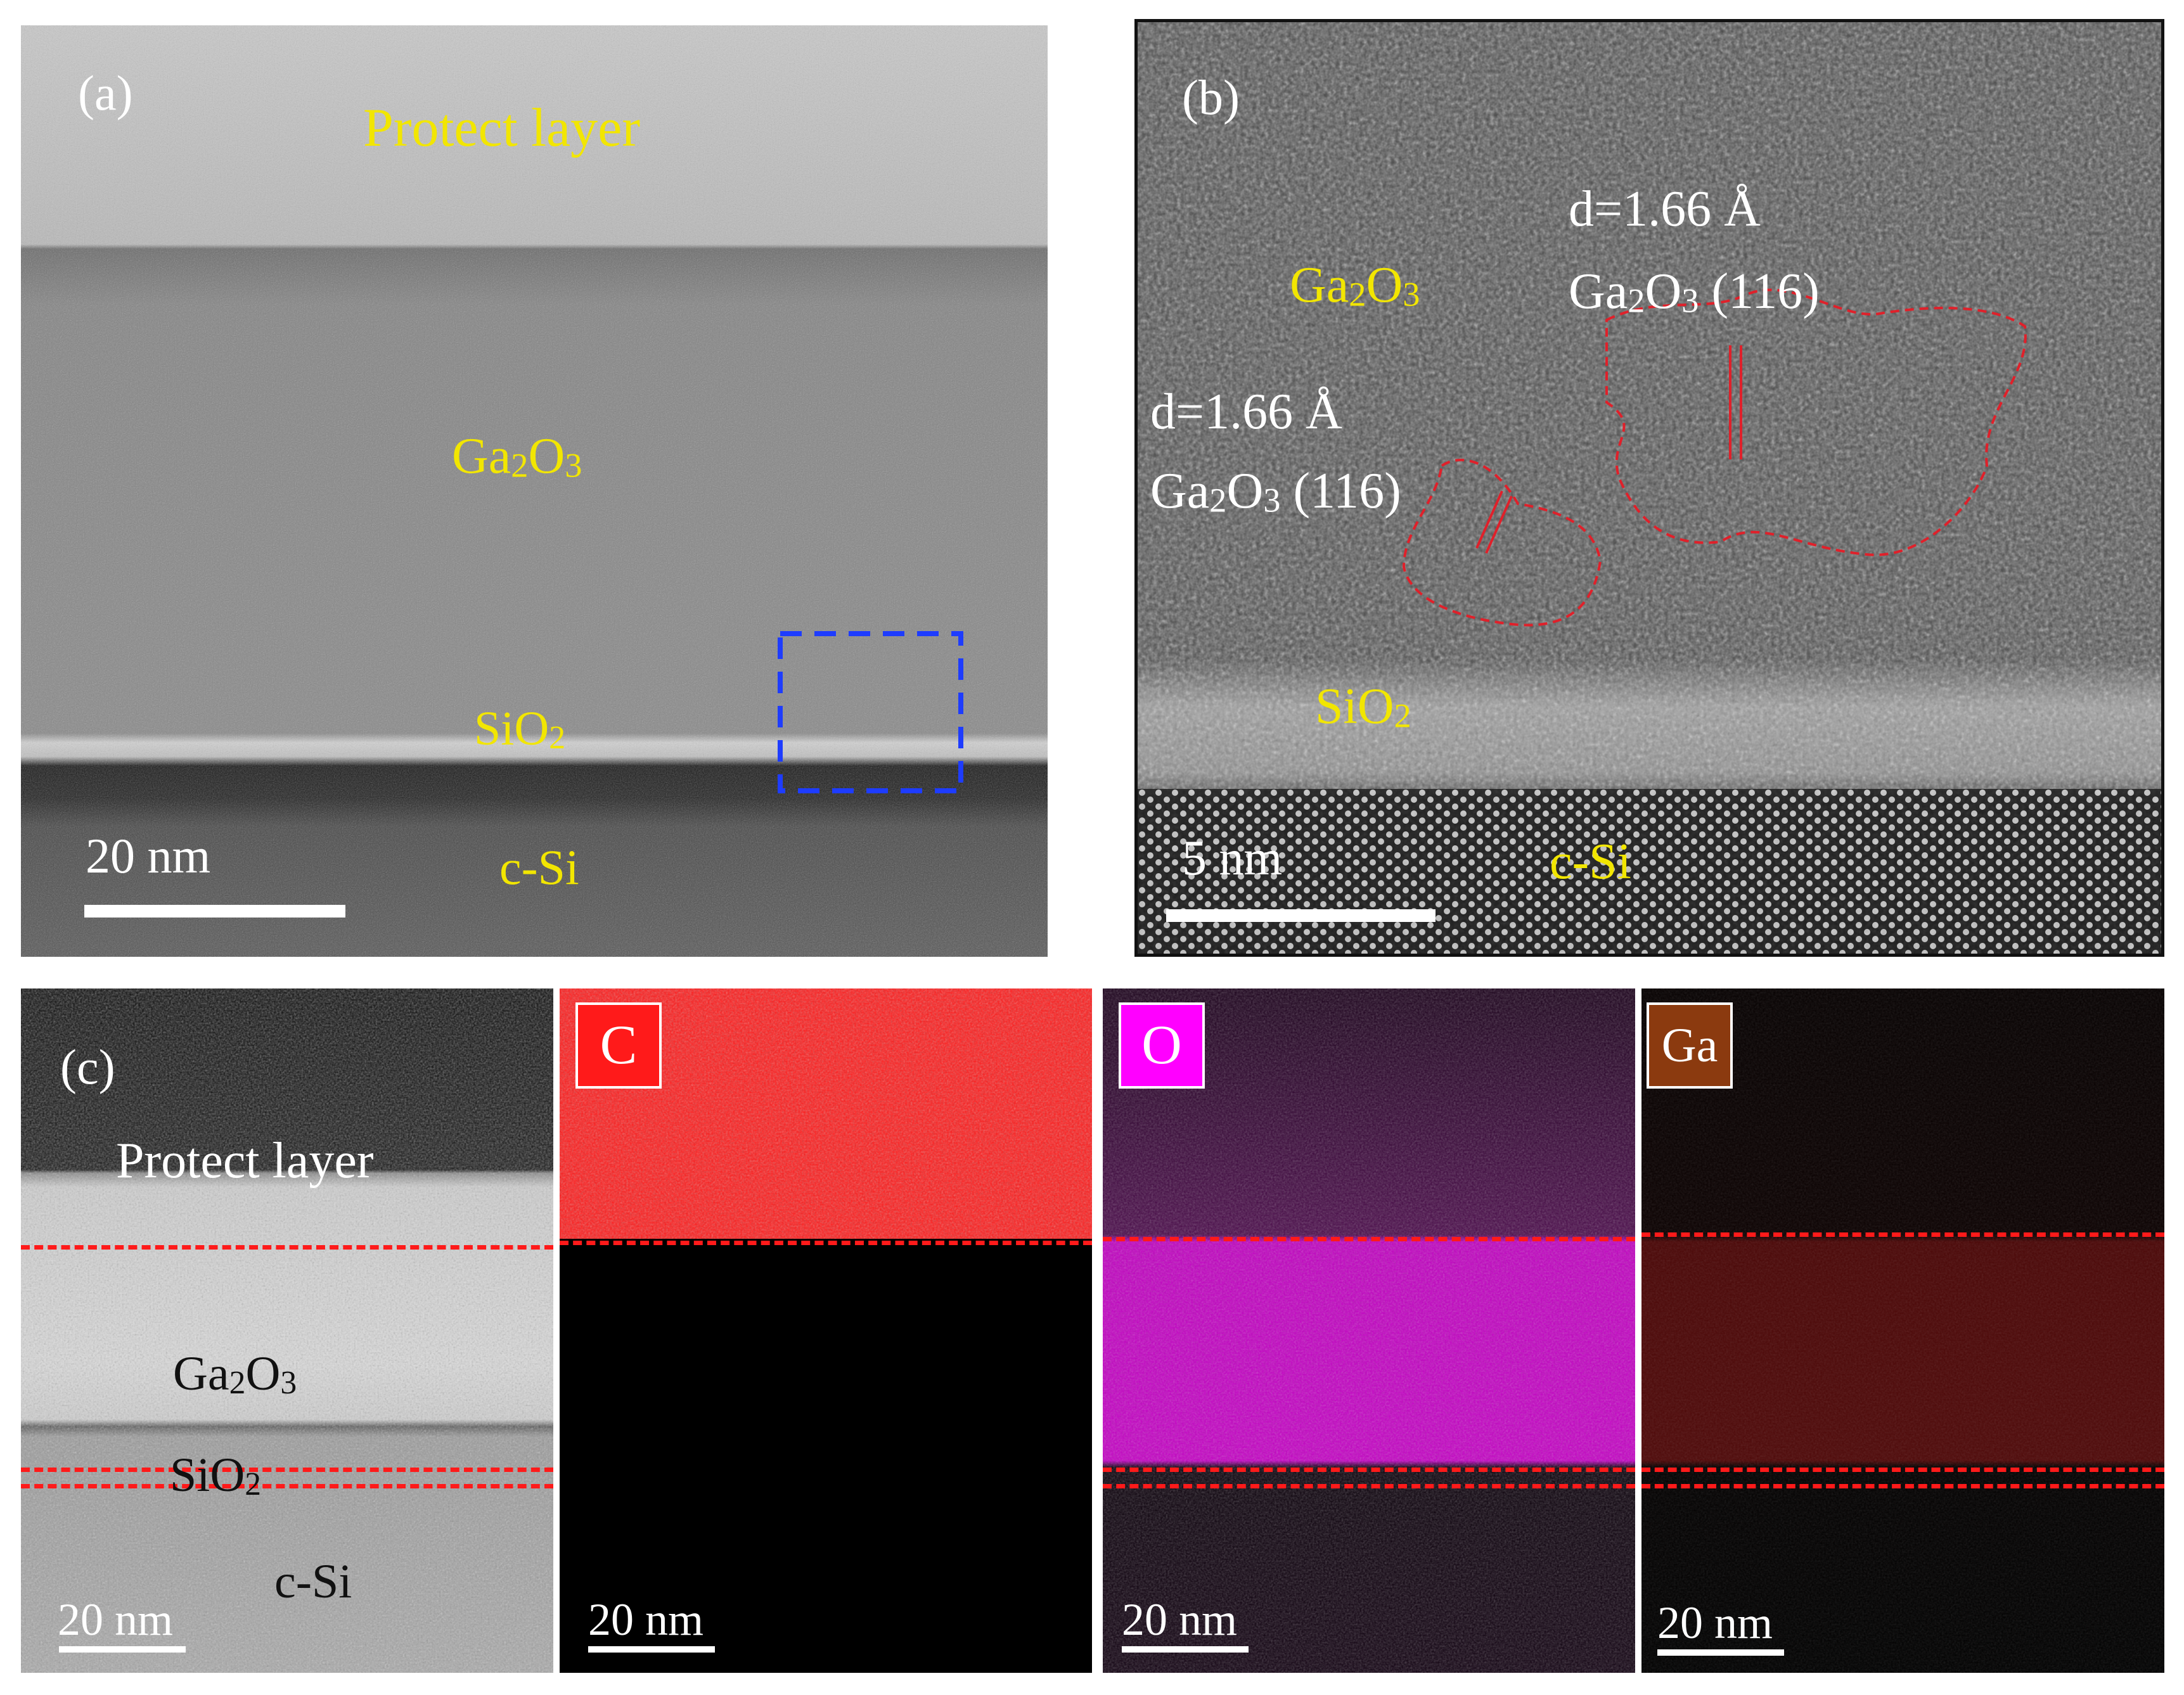 Image resolution: width=2184 pixels, height=1695 pixels. Describe the element at coordinates (1246, 412) in the screenshot. I see `d-spacing-left: d=1.66 Å` at that location.